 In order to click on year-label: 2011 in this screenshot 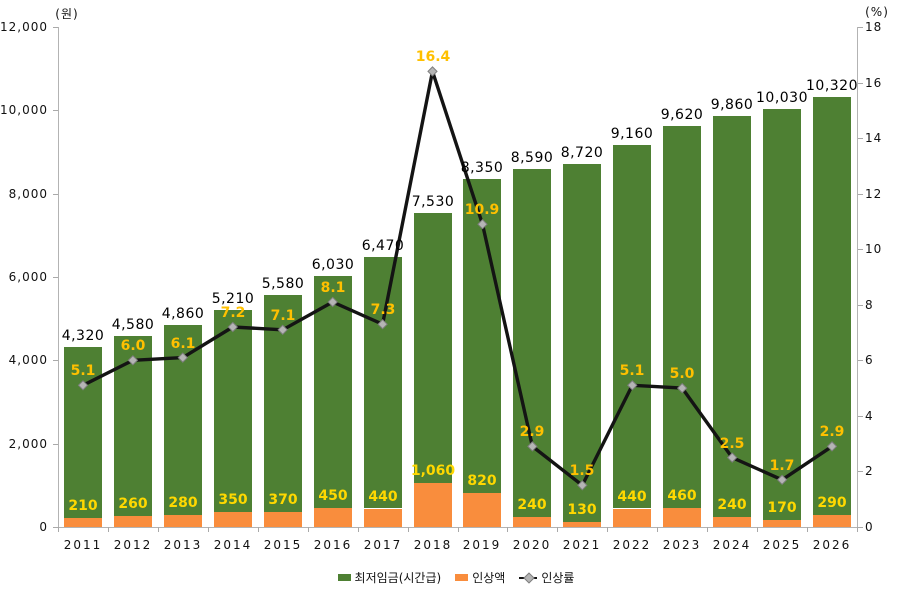, I will do `click(83, 545)`.